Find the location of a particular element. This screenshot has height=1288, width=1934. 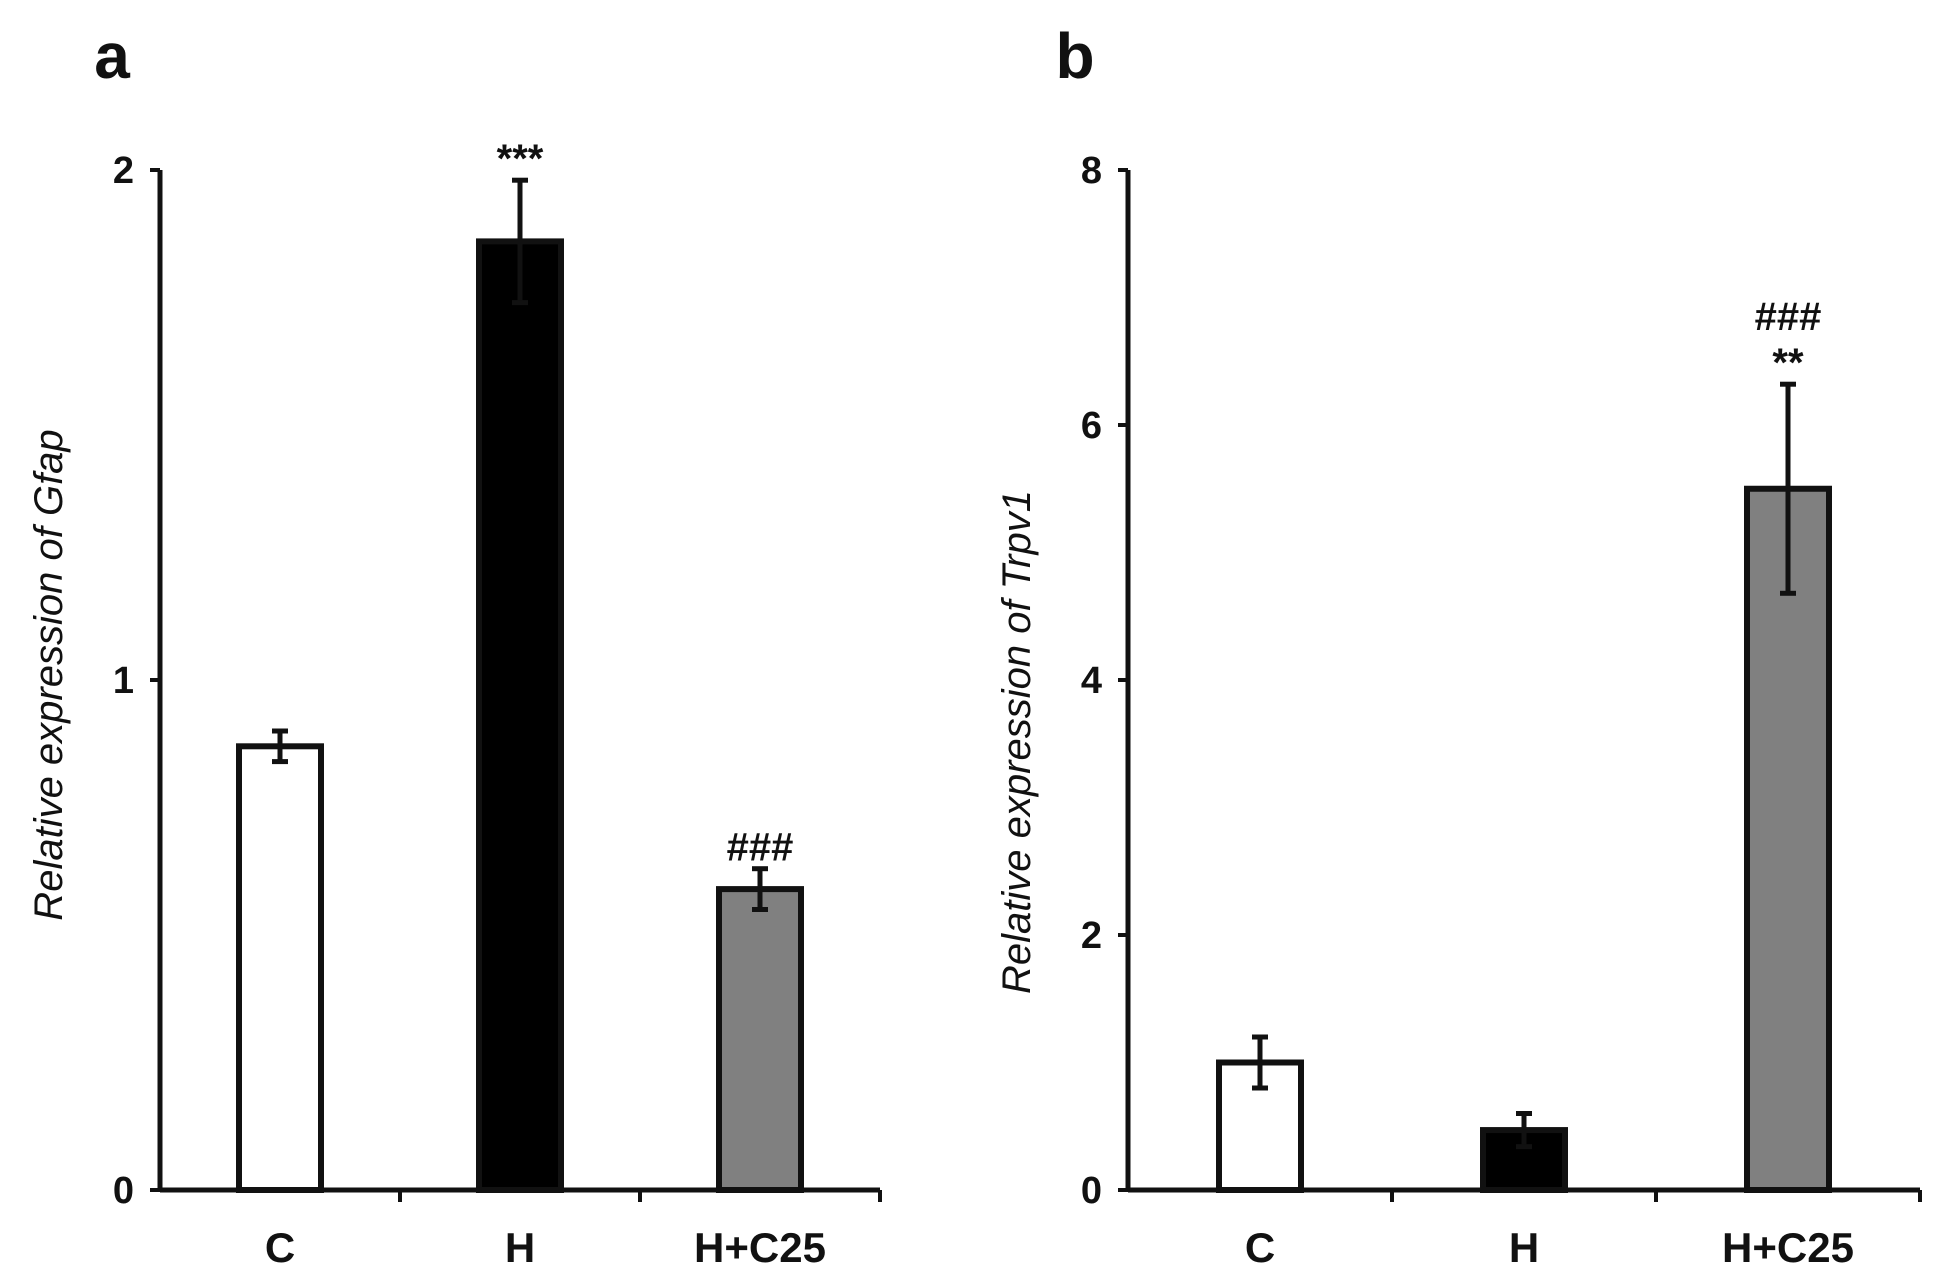

y-tick-label: 4 is located at coordinates (1091, 681).